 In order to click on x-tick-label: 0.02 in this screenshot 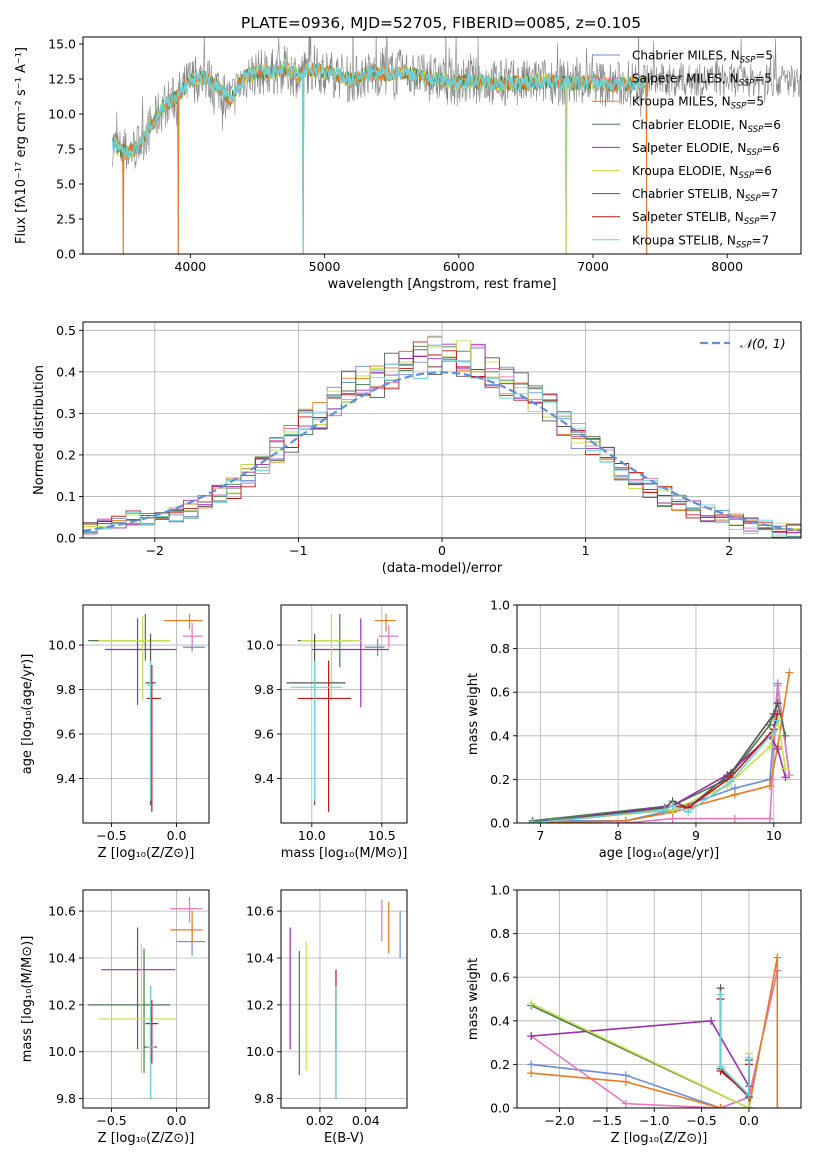, I will do `click(320, 1120)`.